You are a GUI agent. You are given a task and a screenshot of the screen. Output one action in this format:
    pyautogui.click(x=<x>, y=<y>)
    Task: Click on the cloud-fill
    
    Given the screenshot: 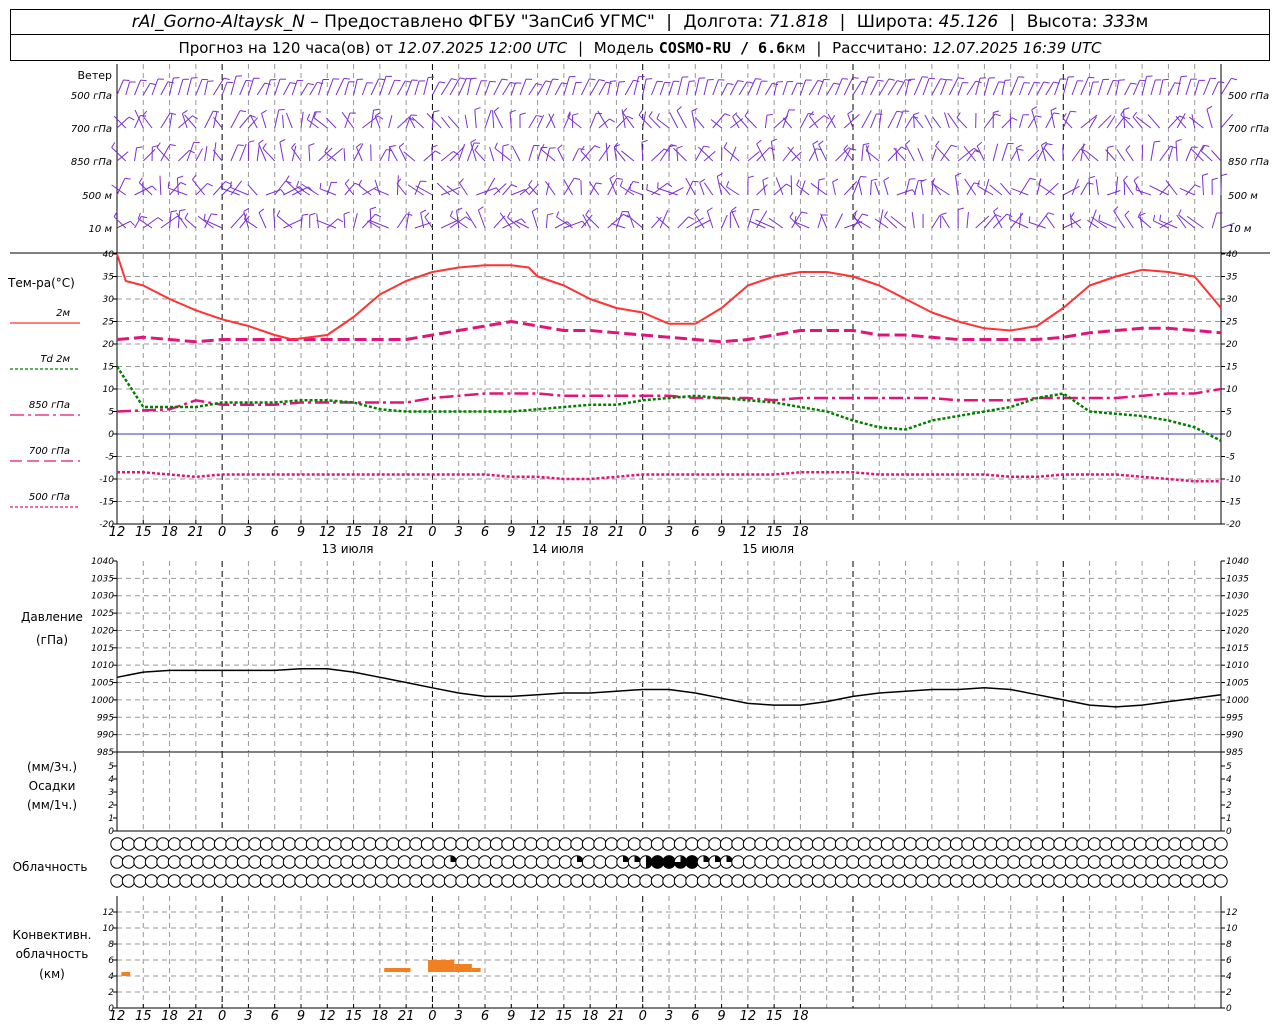 What is the action you would take?
    pyautogui.click(x=669, y=862)
    